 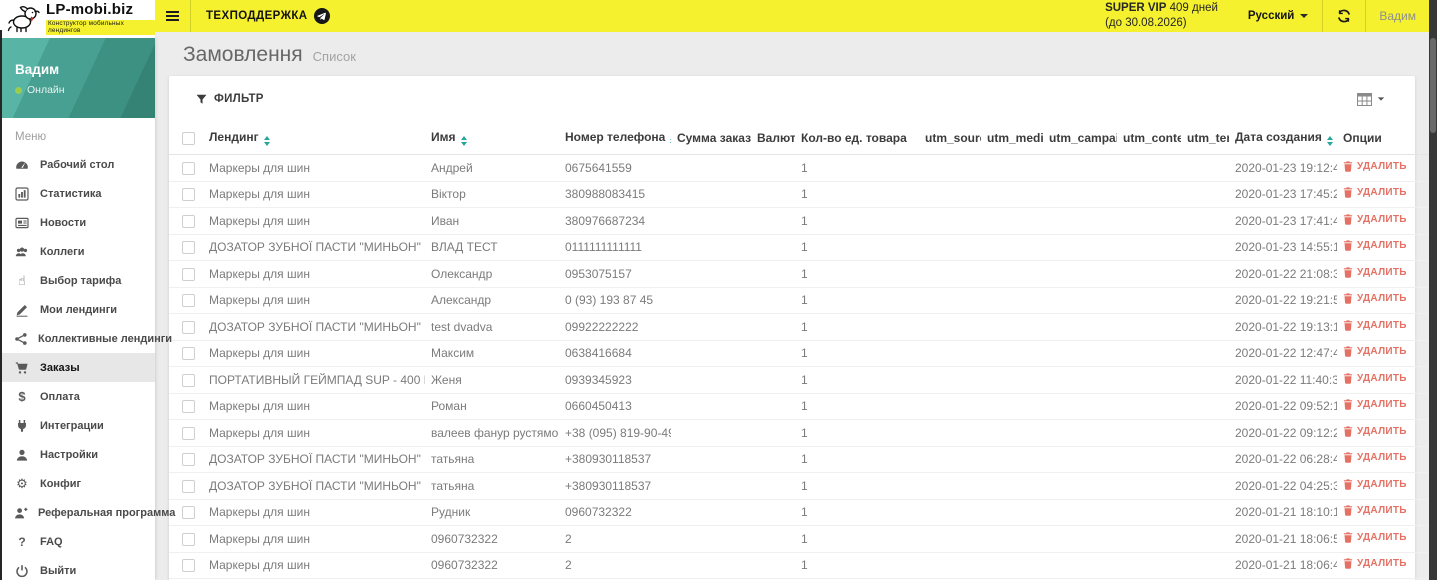 I want to click on cell-qty: 1, so click(x=857, y=486).